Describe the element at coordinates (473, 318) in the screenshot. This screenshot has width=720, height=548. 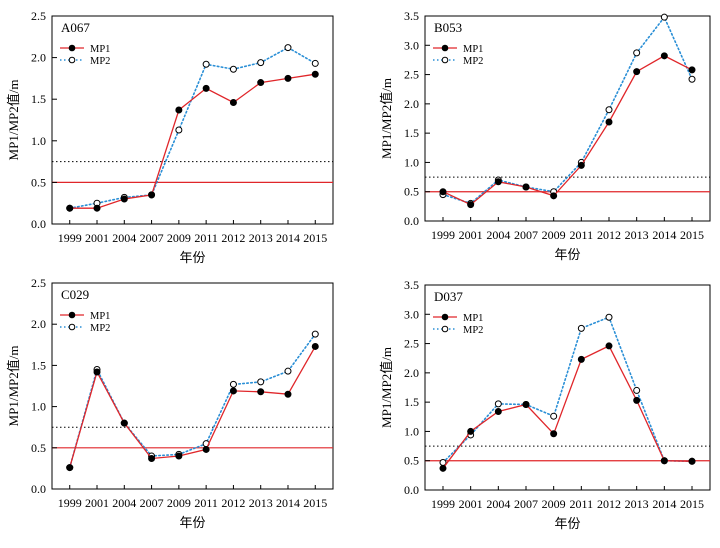
I see `legend-label-mp1: MP1` at that location.